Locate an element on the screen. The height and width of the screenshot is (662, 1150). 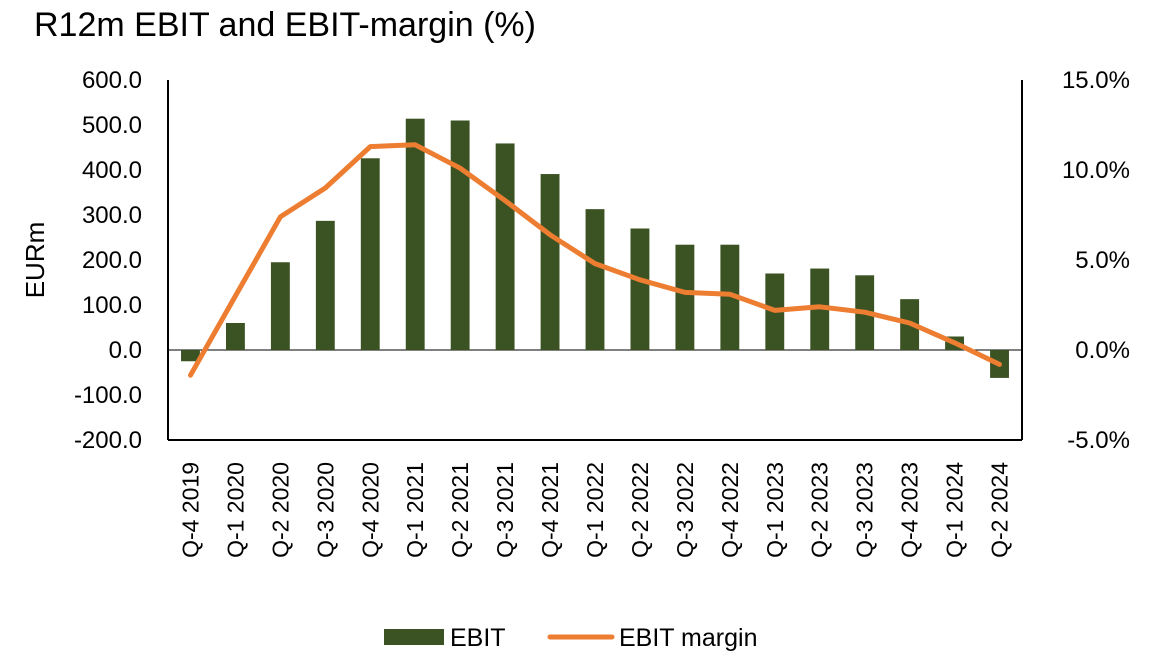
left-tick-label: 600.0 is located at coordinates (112, 80).